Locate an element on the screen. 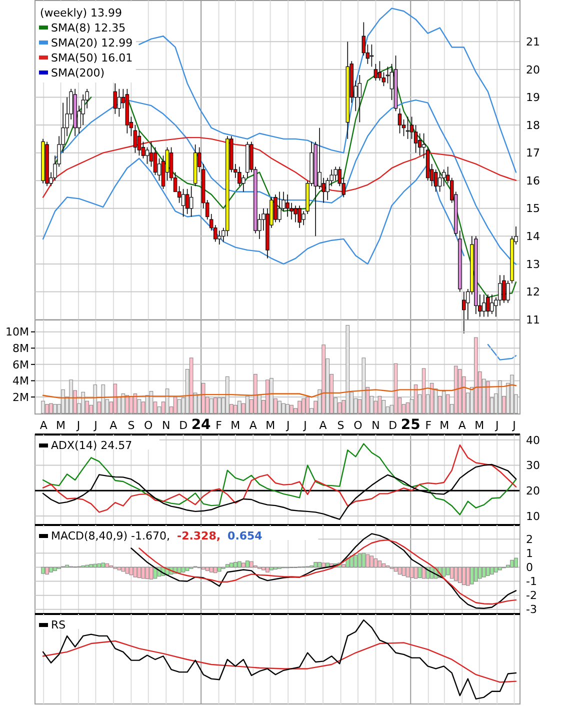 This screenshot has width=566, height=706. legend-label: RS is located at coordinates (58, 625).